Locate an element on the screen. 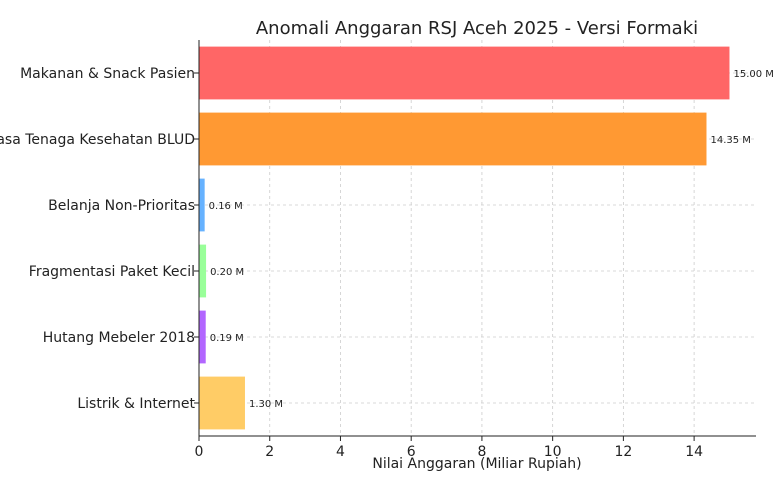  x-tick-label: 2 is located at coordinates (269, 452).